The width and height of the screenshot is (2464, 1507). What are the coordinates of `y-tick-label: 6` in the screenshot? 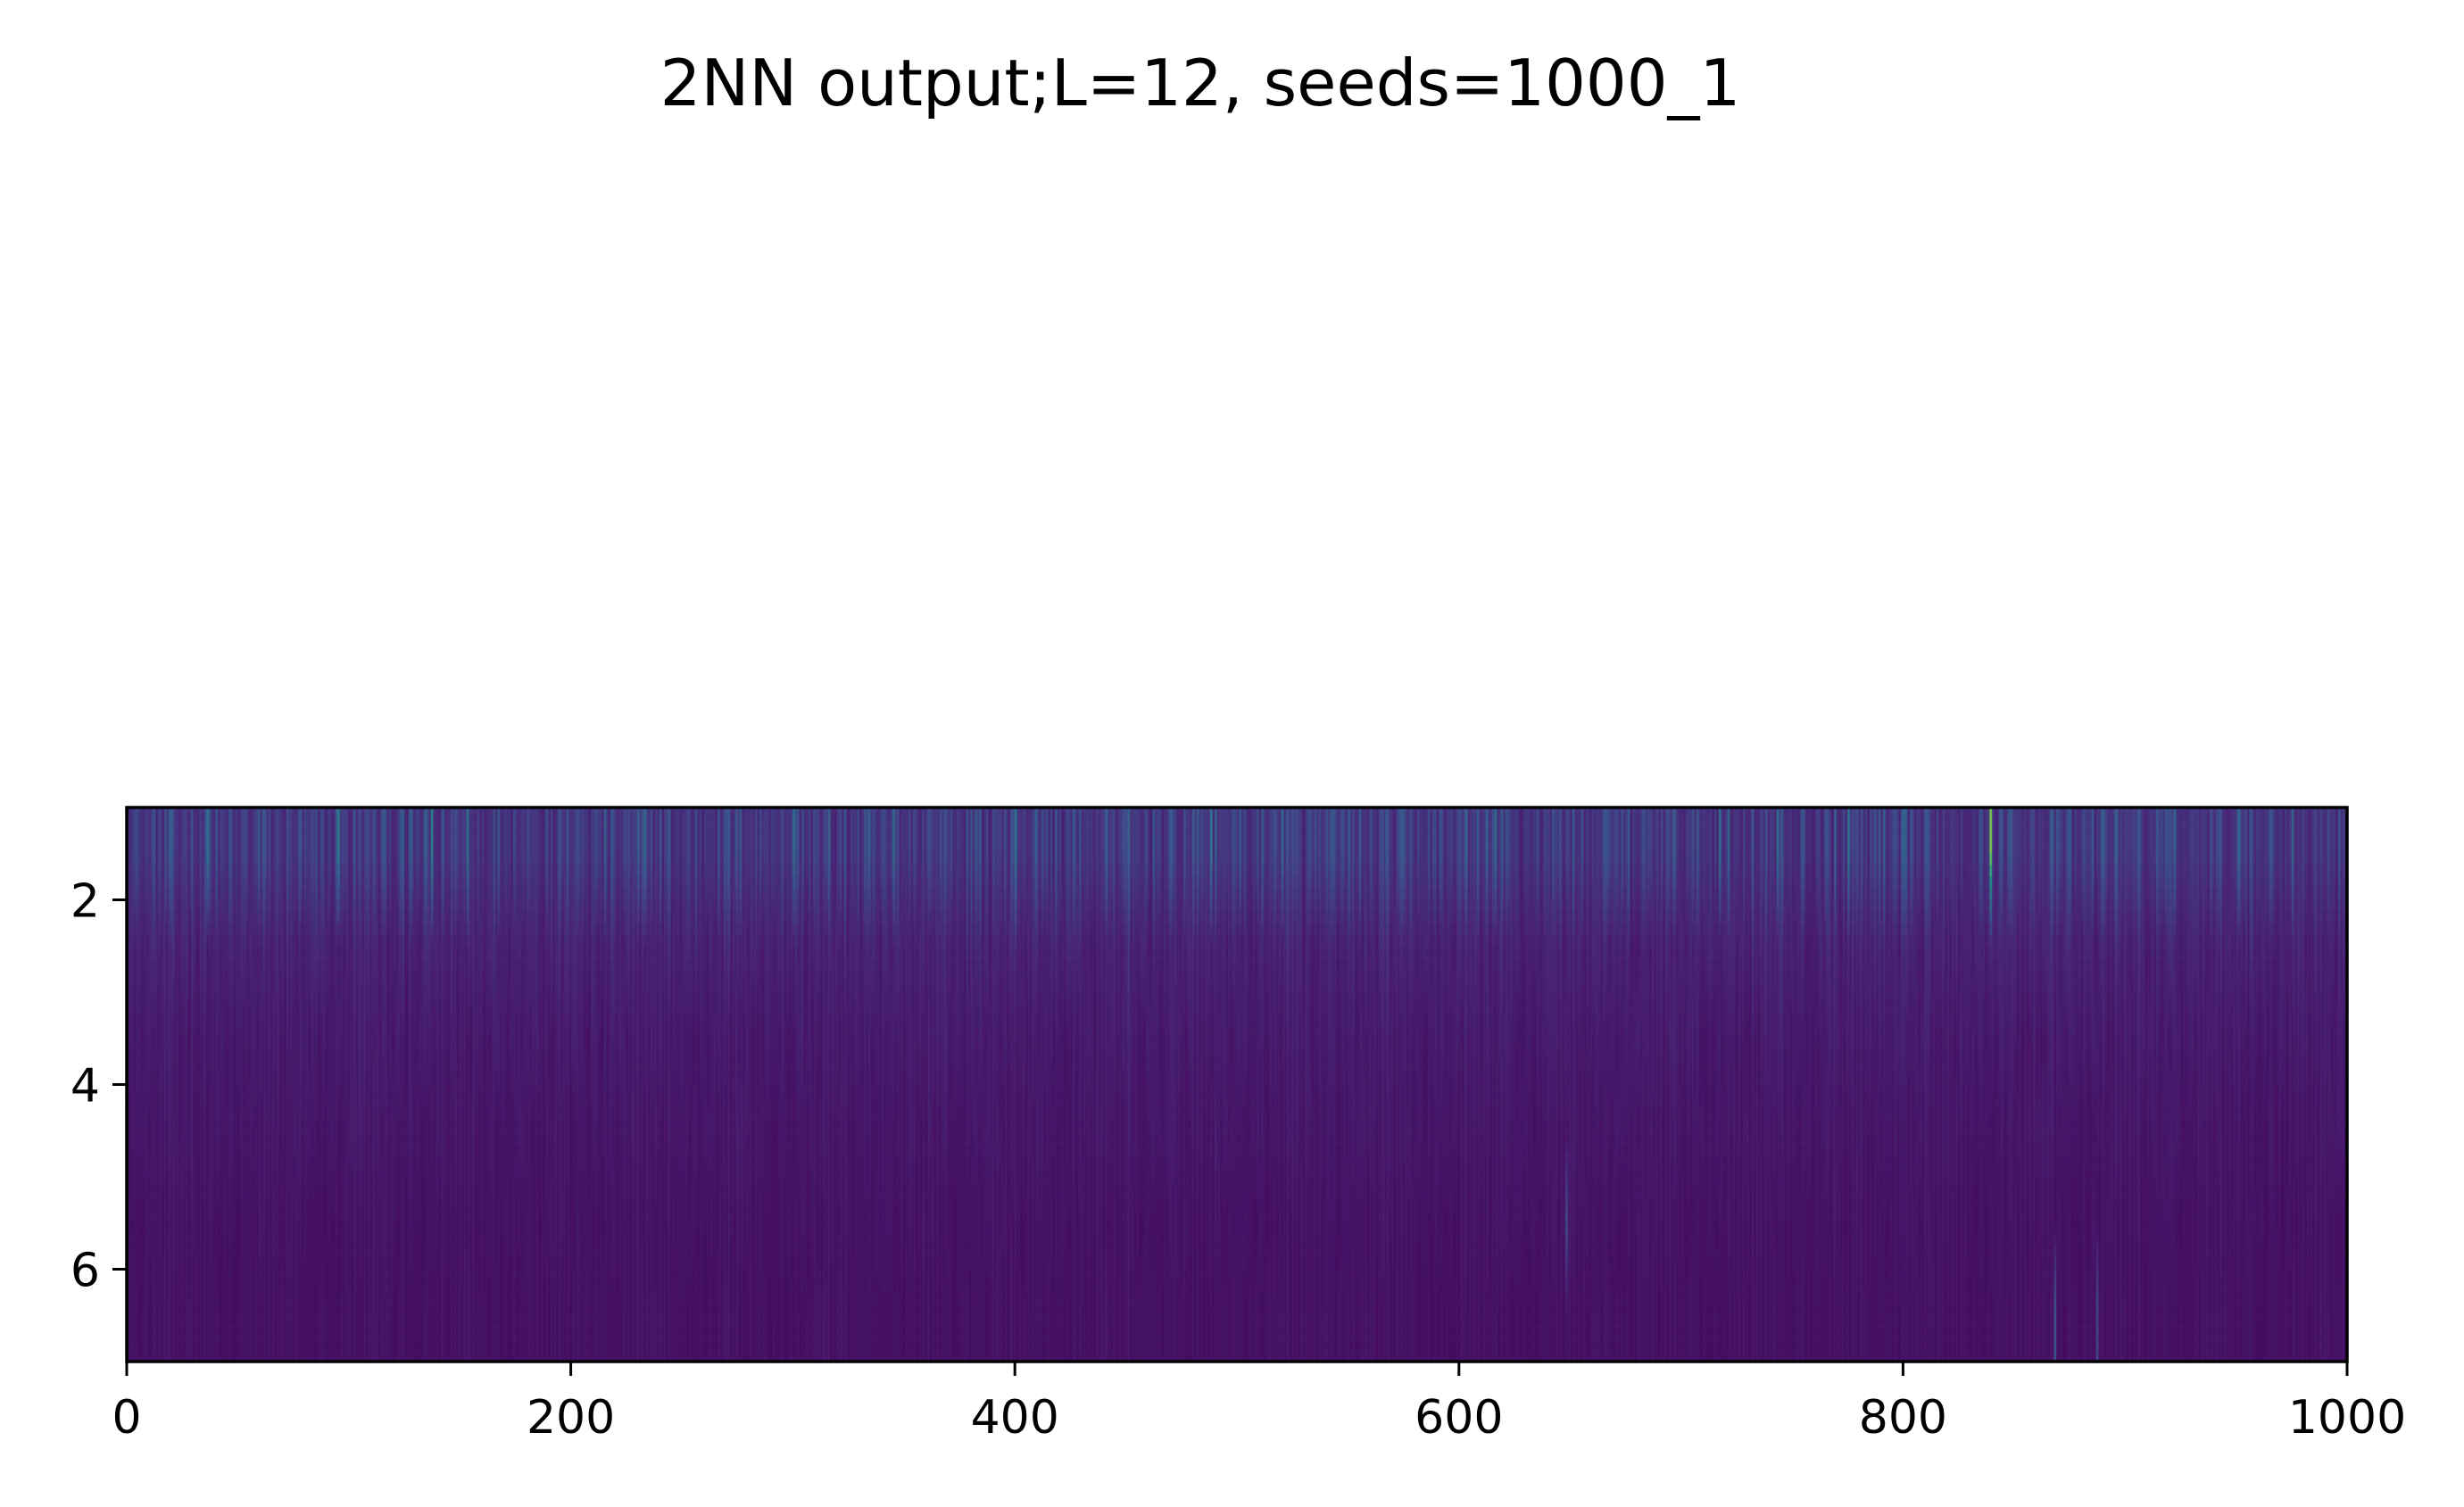 It's located at (85, 1271).